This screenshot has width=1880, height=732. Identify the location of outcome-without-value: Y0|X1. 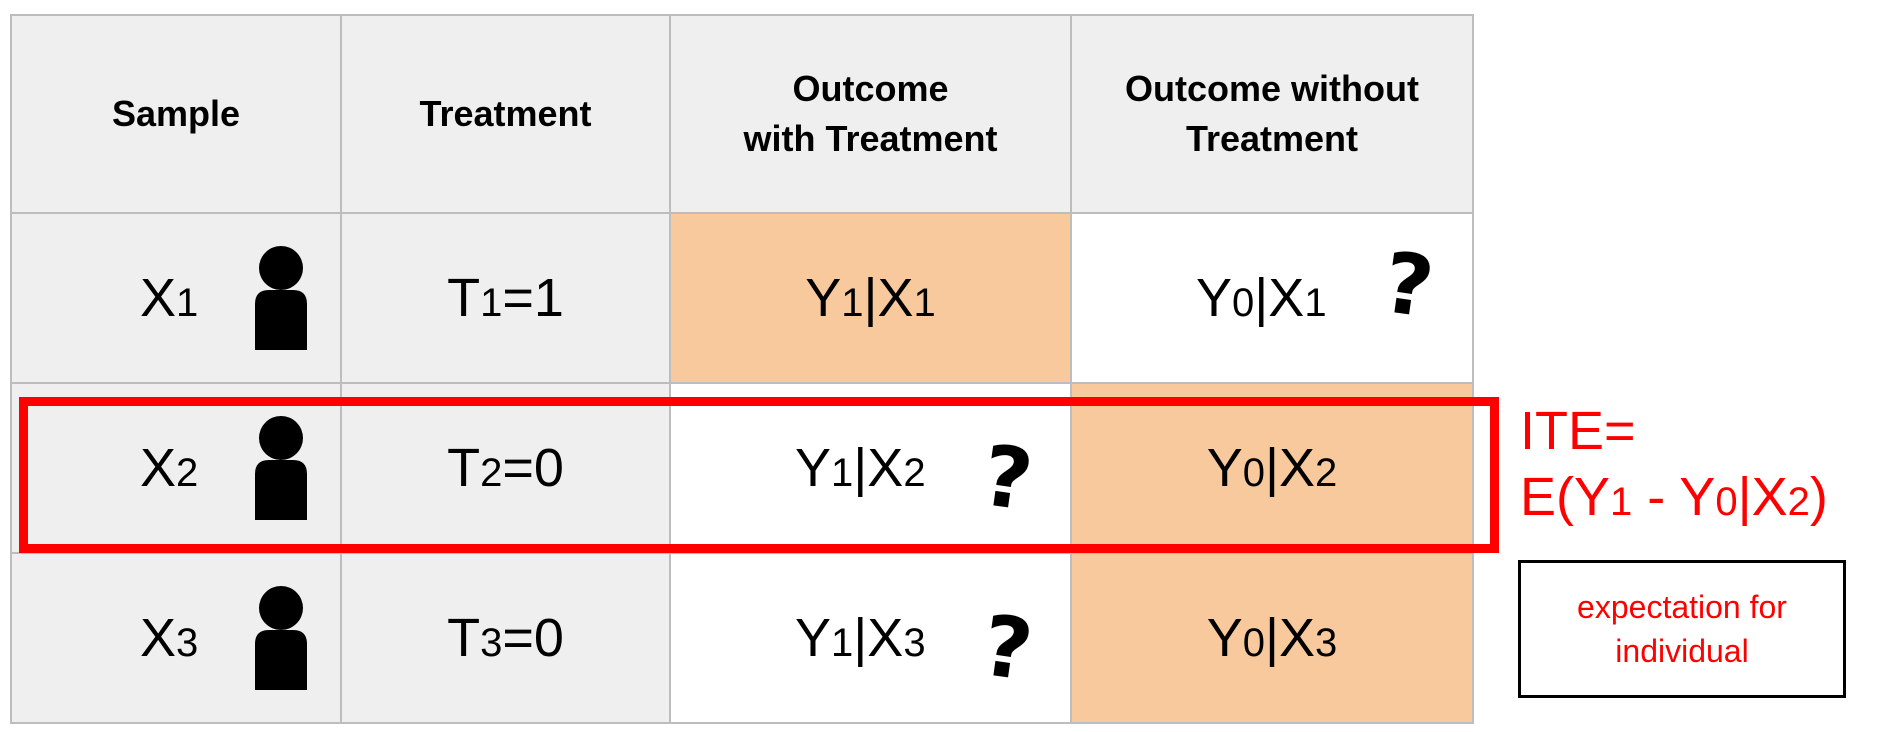
(1261, 298).